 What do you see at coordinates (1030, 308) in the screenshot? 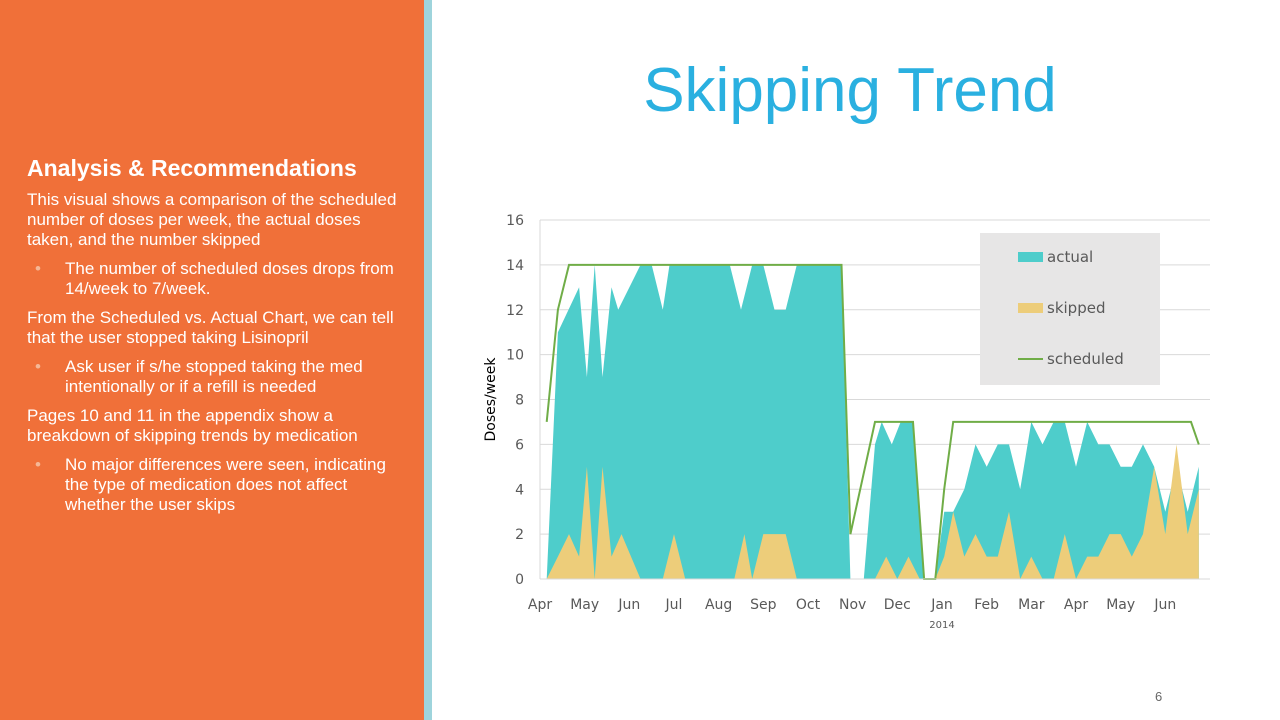
I see `legend-swatch-skipped` at bounding box center [1030, 308].